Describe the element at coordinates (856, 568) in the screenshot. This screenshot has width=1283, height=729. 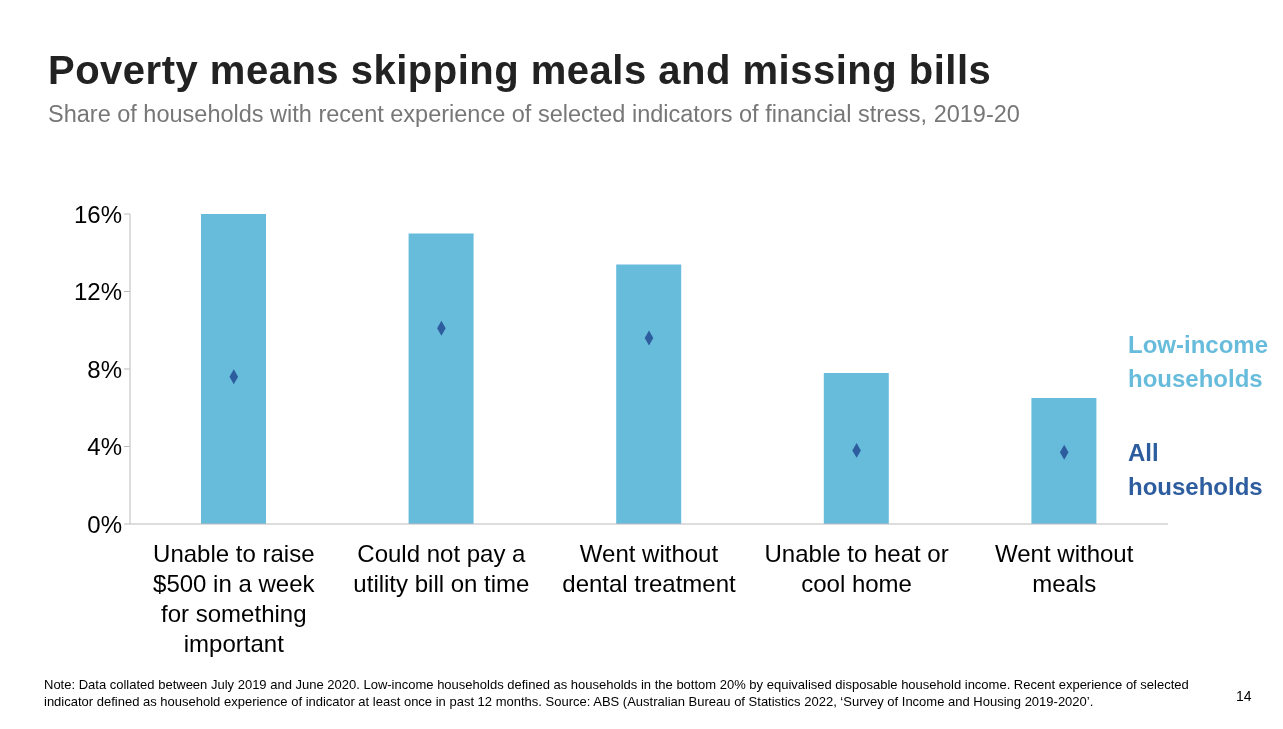
I see `x-tick-label: Unable to heat or cool home` at that location.